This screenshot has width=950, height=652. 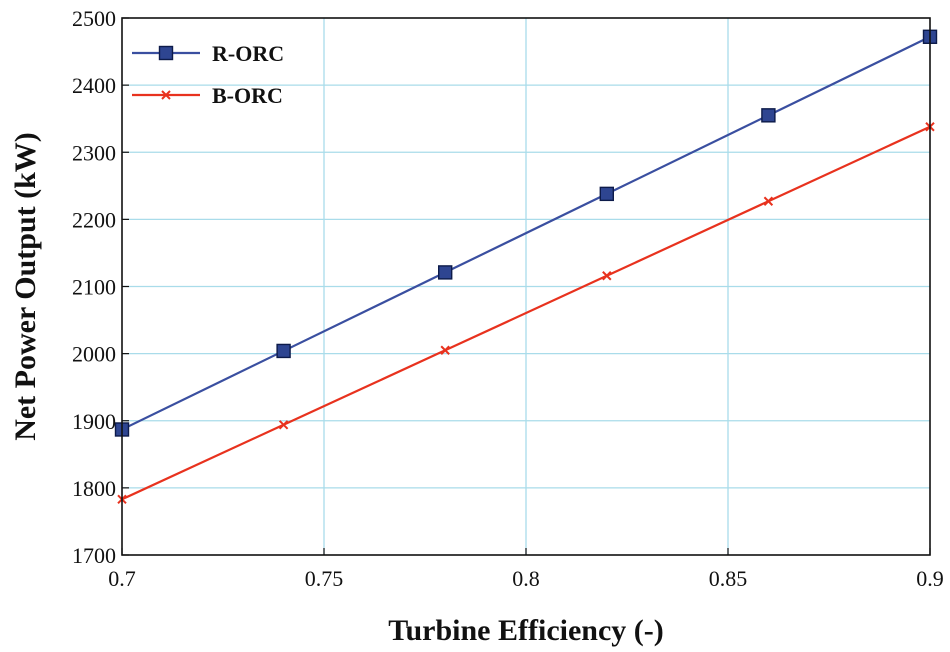 I want to click on legend-label-b-orc: B-ORC, so click(x=247, y=95).